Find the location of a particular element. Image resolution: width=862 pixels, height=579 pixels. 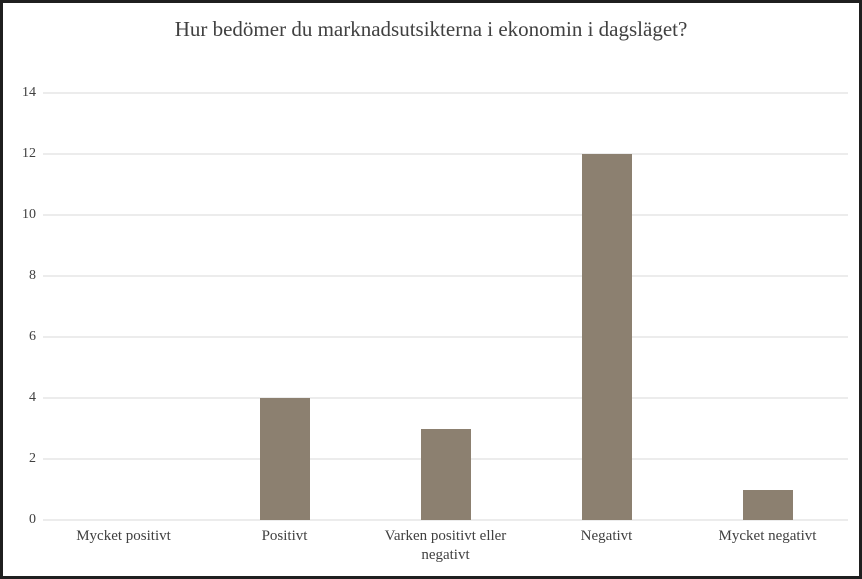

x-axis-label: Varken positivt eller negativt is located at coordinates (445, 545).